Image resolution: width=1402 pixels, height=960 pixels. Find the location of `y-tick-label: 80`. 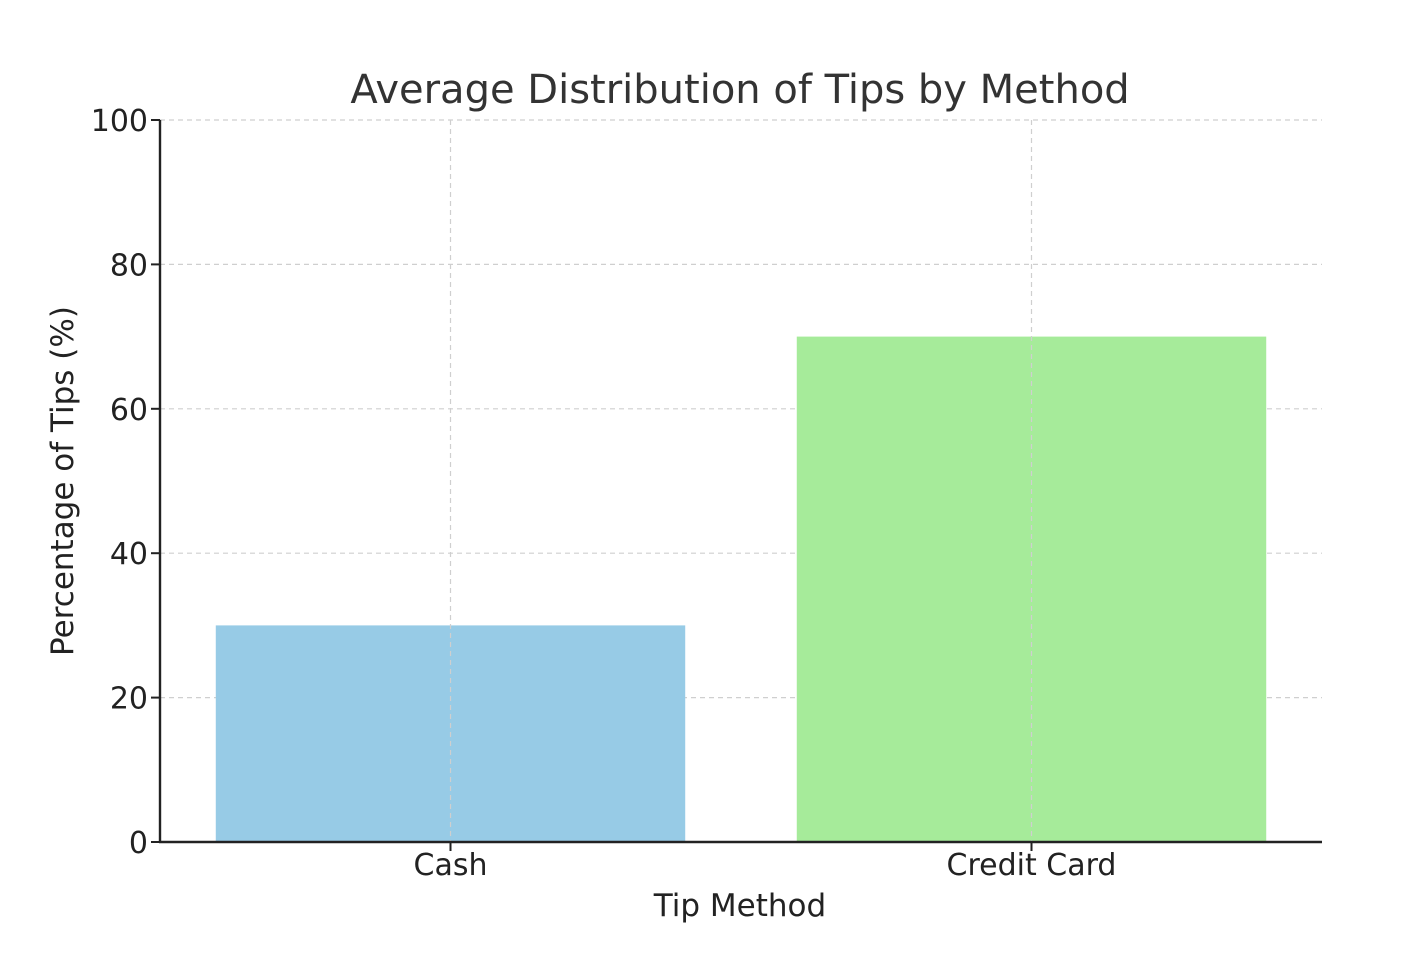

y-tick-label: 80 is located at coordinates (129, 265).